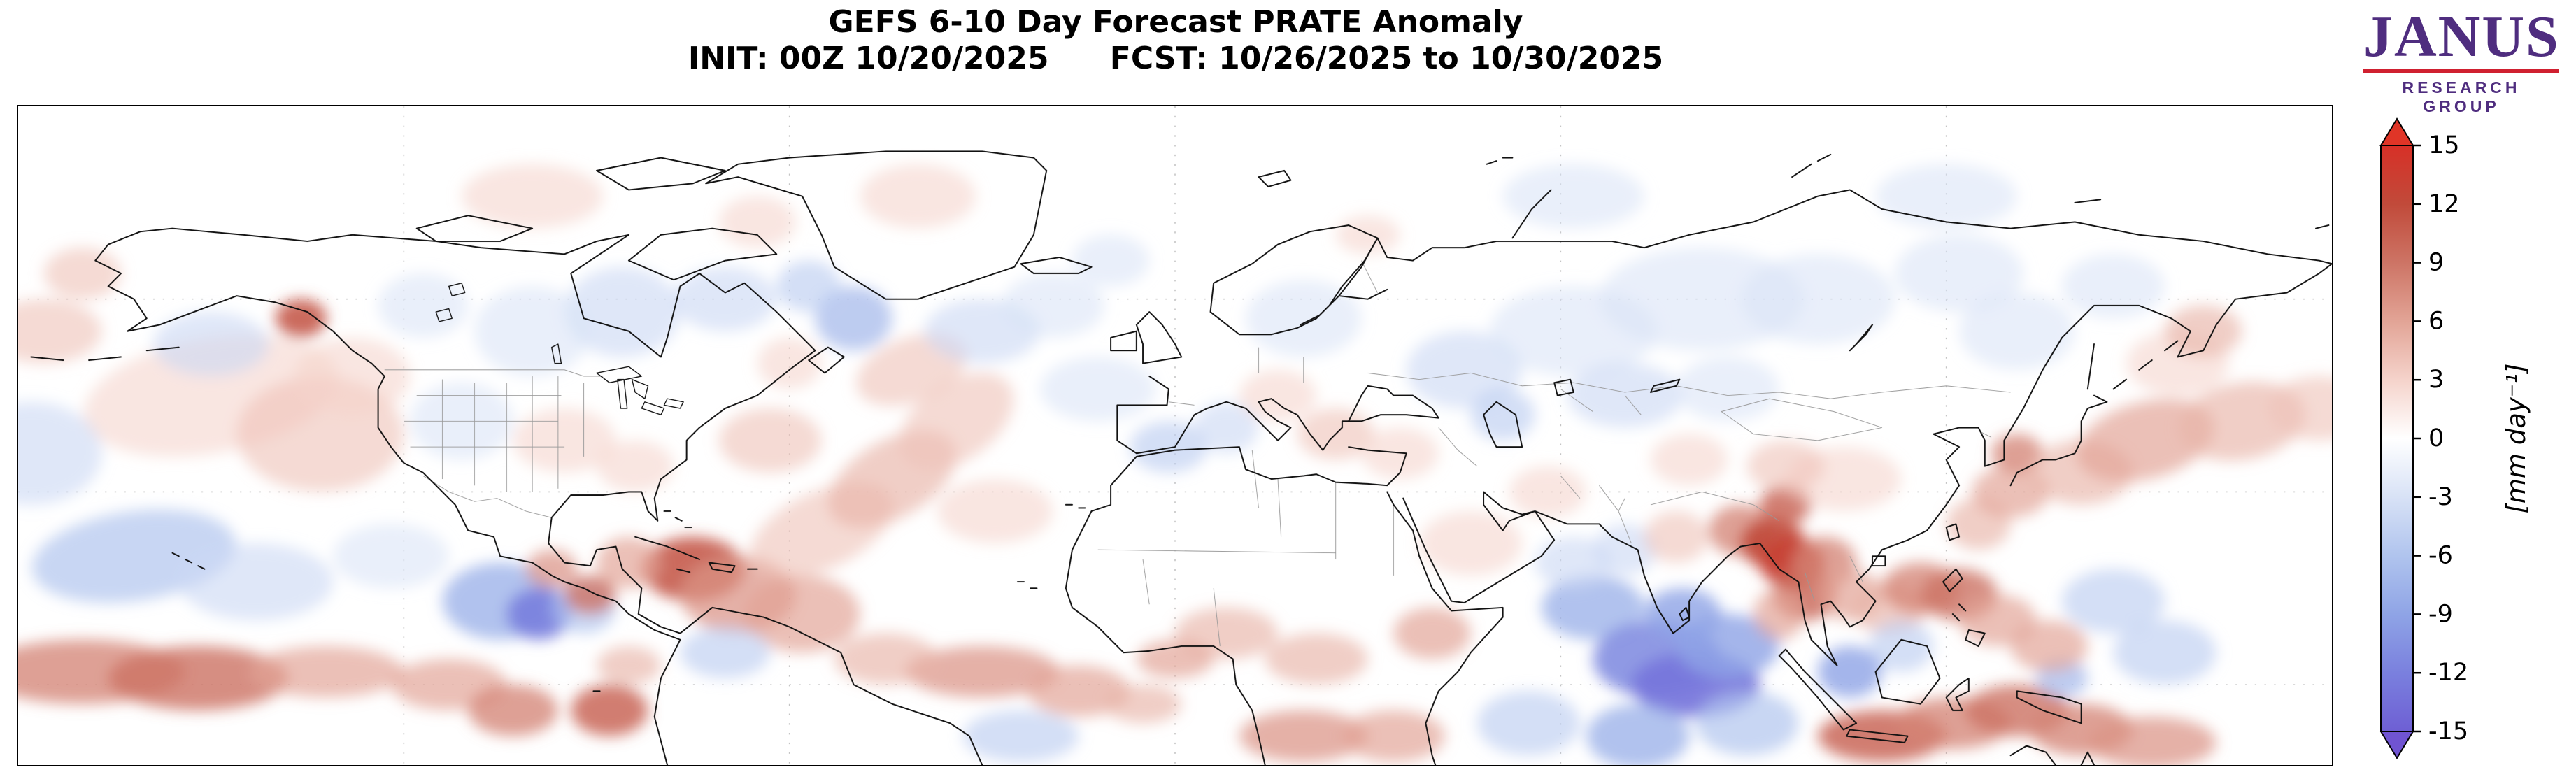  Describe the element at coordinates (2448, 731) in the screenshot. I see `colorbar-tick-label: -15` at that location.